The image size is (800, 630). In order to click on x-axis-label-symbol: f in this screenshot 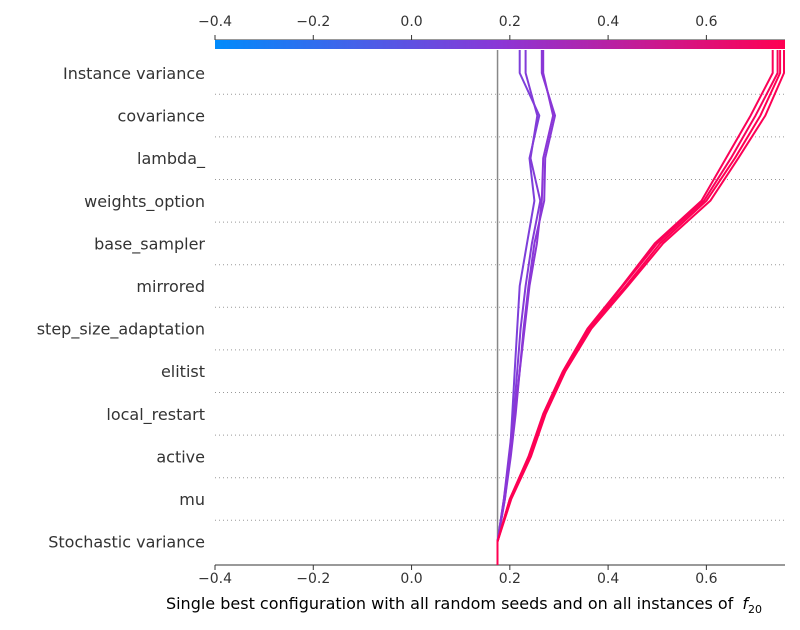, I will do `click(746, 603)`.